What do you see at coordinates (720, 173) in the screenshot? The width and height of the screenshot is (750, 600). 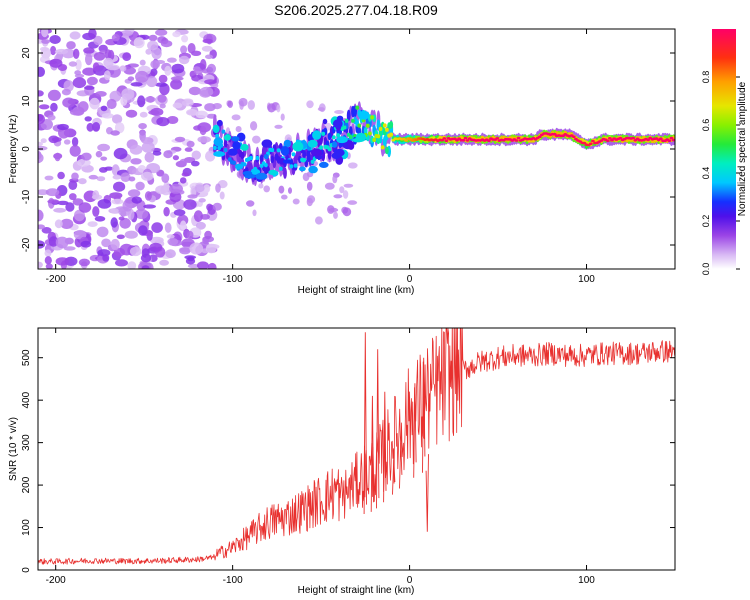 I see `colorbar-ticks: 0.0 0.2 0.4 0.6 0.8` at bounding box center [720, 173].